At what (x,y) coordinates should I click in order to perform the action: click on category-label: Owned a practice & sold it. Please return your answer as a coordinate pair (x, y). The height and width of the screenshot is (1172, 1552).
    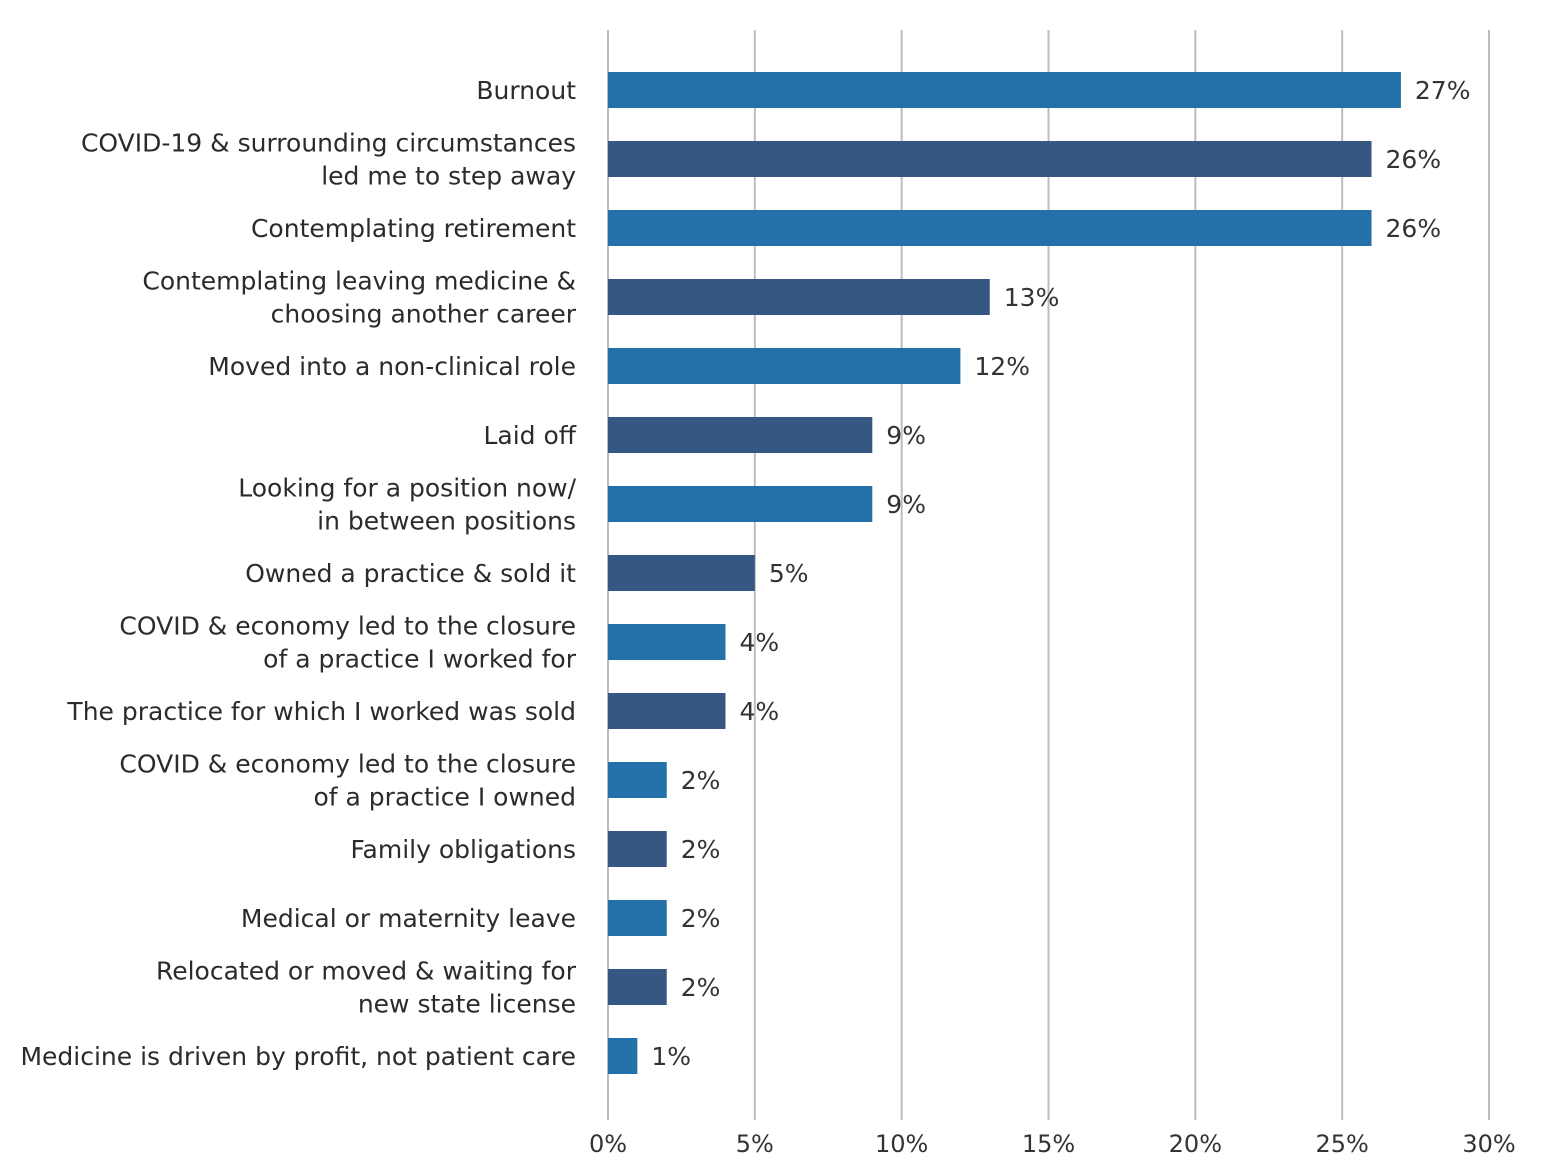
    Looking at the image, I should click on (410, 573).